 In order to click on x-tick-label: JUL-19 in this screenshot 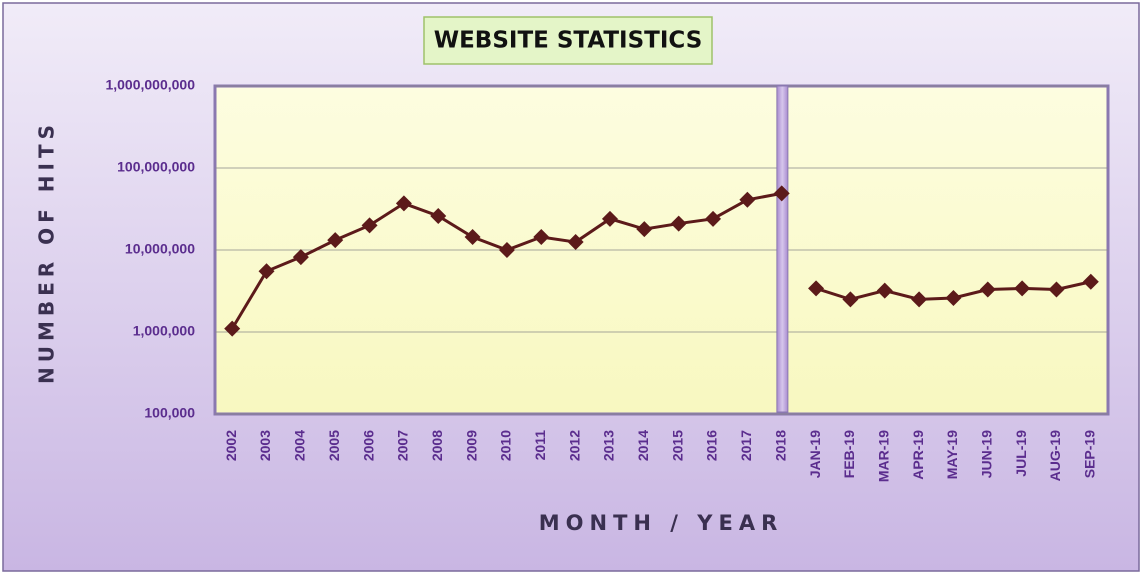, I will do `click(1021, 453)`.